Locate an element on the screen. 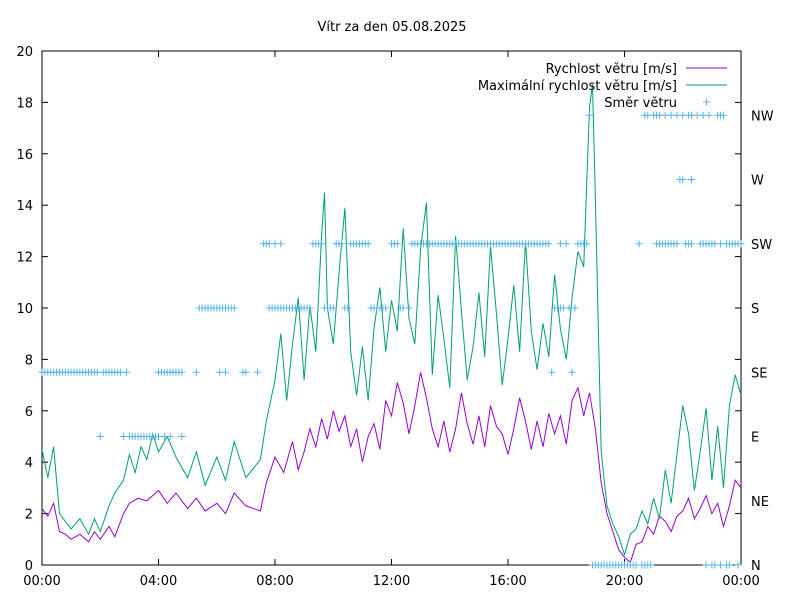 Image resolution: width=800 pixels, height=600 pixels. y2-tick-label: NE is located at coordinates (760, 502).